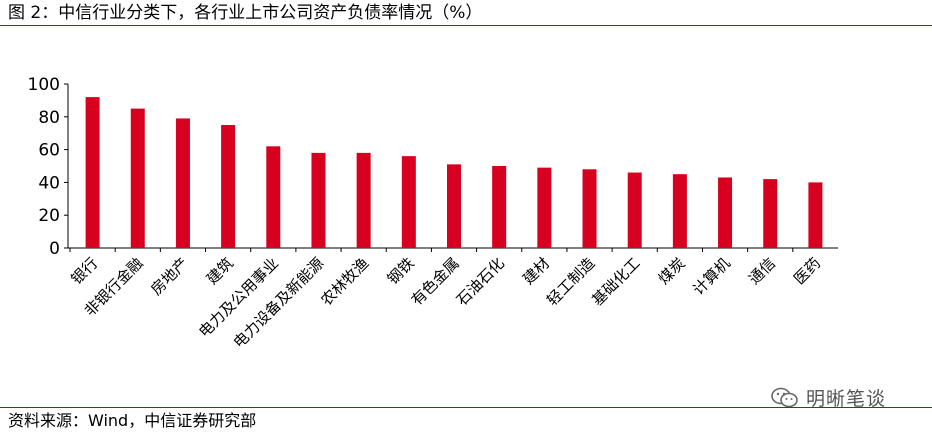 The height and width of the screenshot is (435, 932). Describe the element at coordinates (401, 271) in the screenshot. I see `x-tick-label: 钢铁` at that location.